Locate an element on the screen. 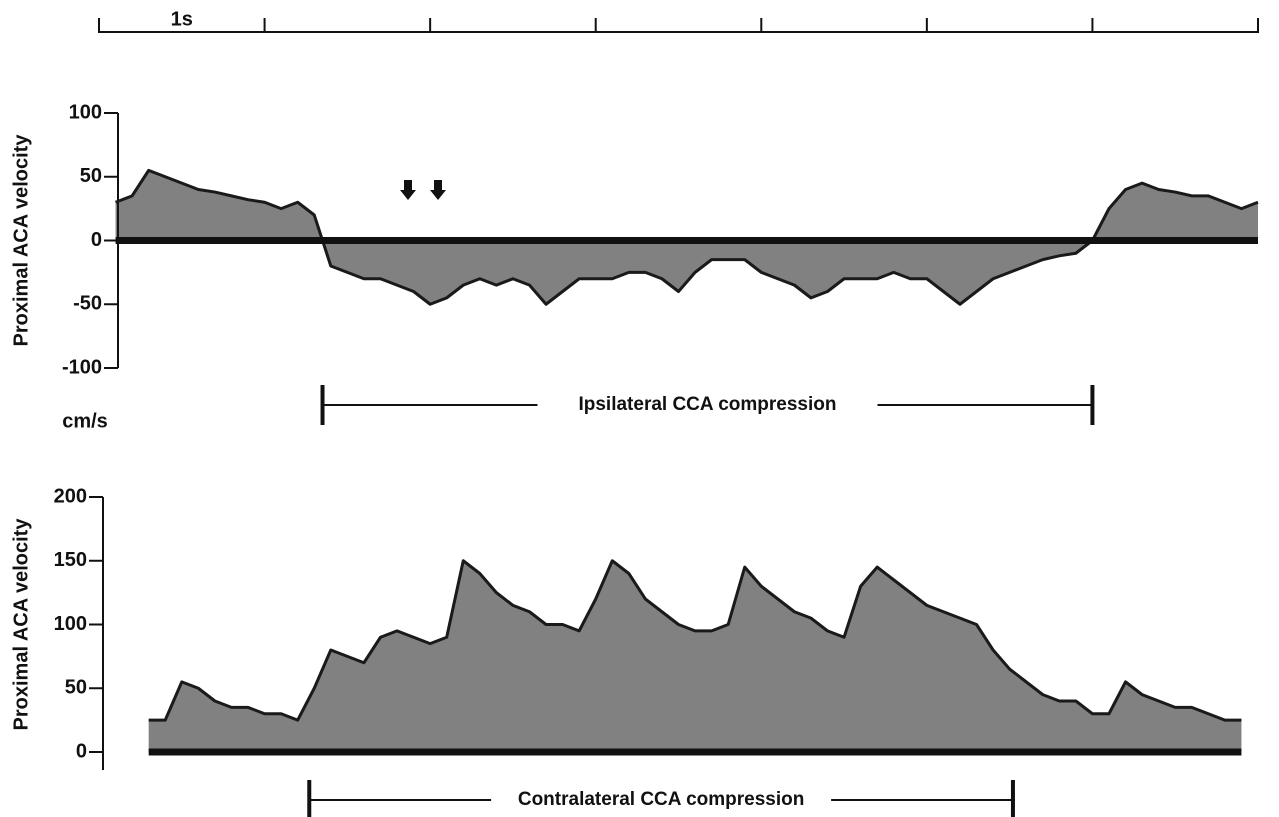 The width and height of the screenshot is (1279, 817). bracket-label: Contralateral CCA compression is located at coordinates (661, 799).